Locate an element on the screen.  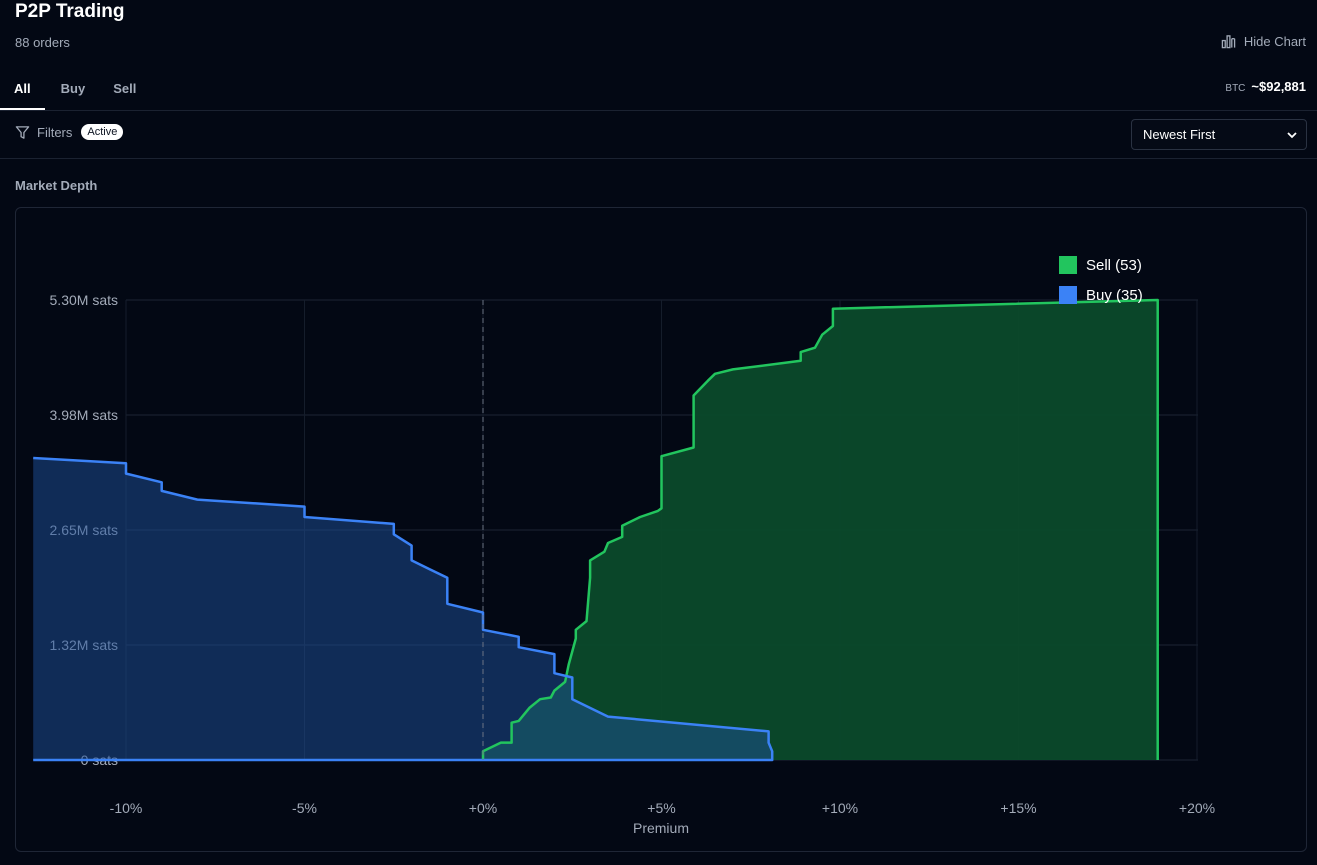
tabs-divider is located at coordinates (658, 110).